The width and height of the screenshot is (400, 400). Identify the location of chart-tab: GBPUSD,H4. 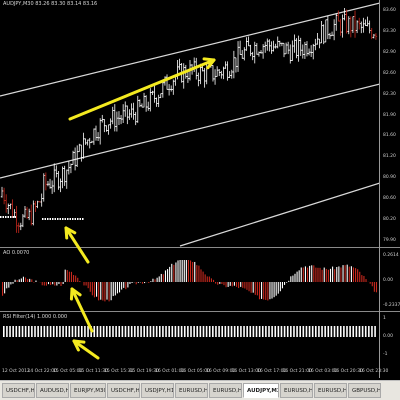
(364, 390).